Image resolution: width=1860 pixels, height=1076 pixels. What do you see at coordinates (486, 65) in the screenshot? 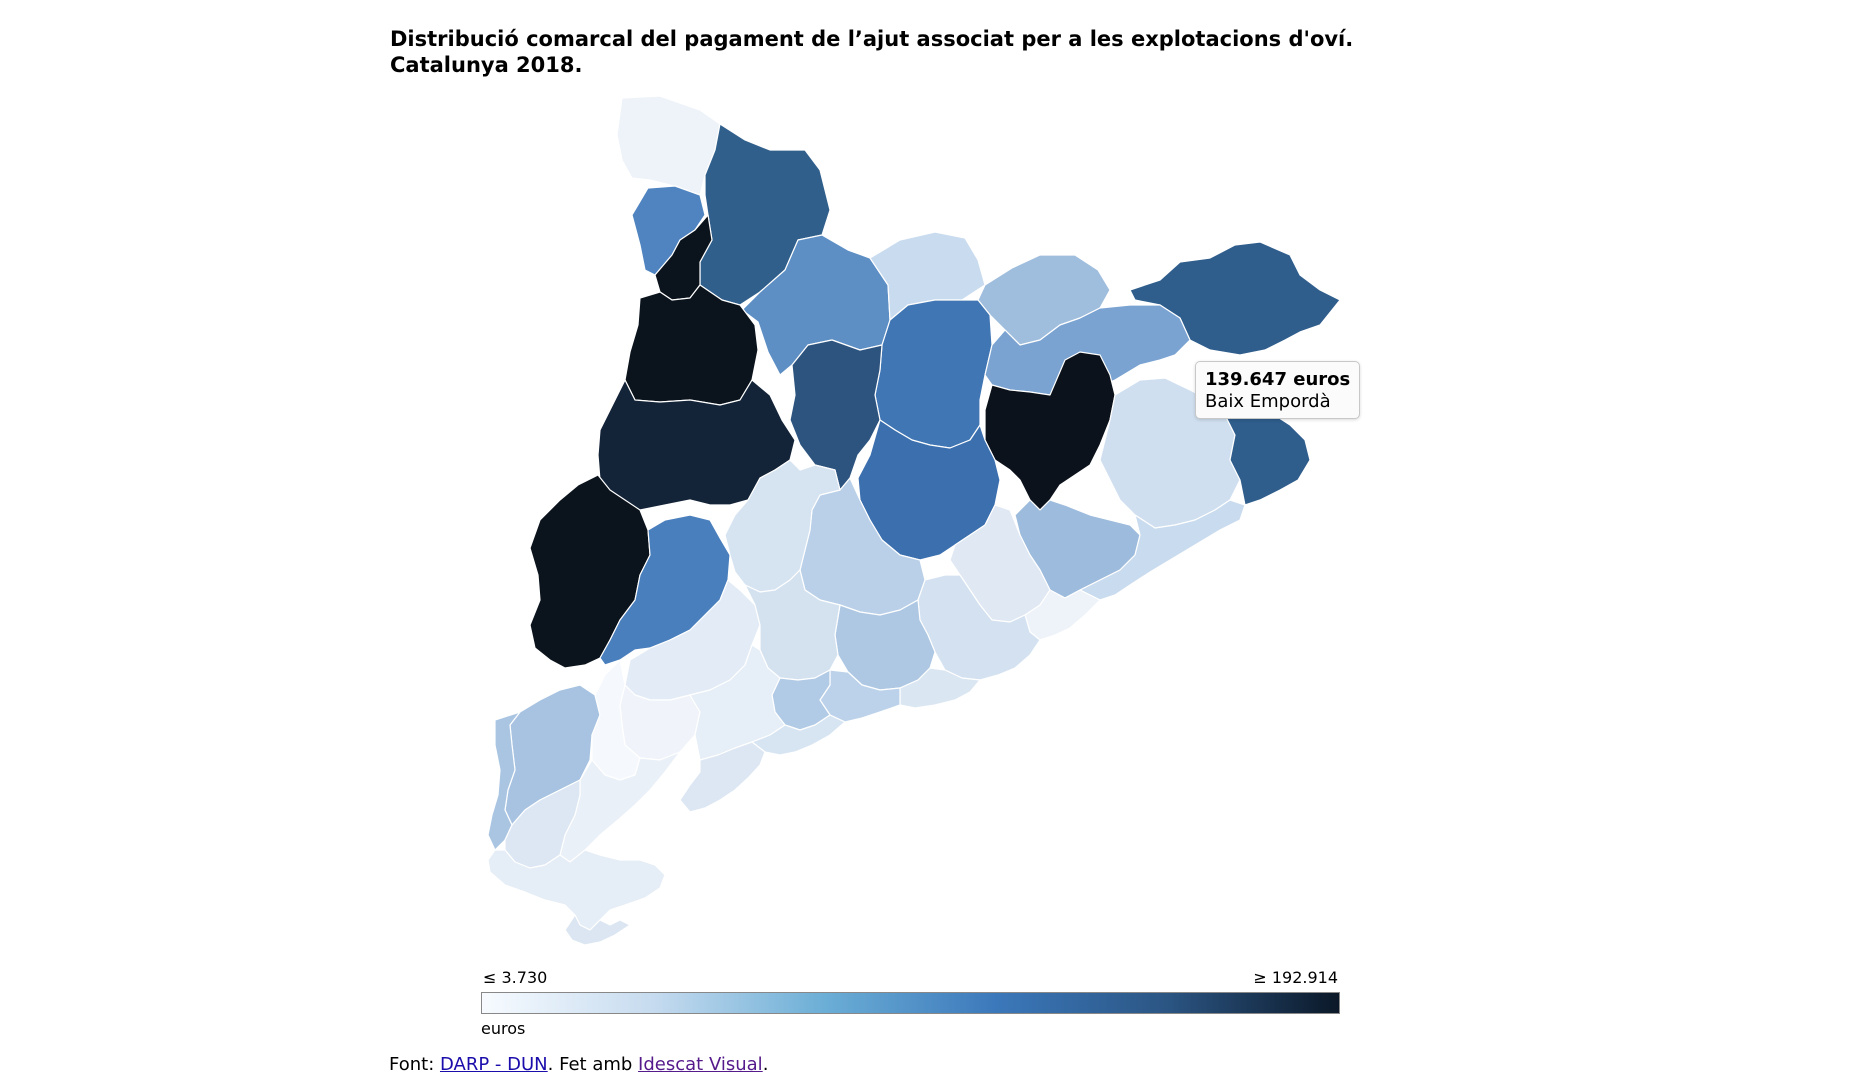
I see `map-title-line-2: Catalunya 2018.` at bounding box center [486, 65].